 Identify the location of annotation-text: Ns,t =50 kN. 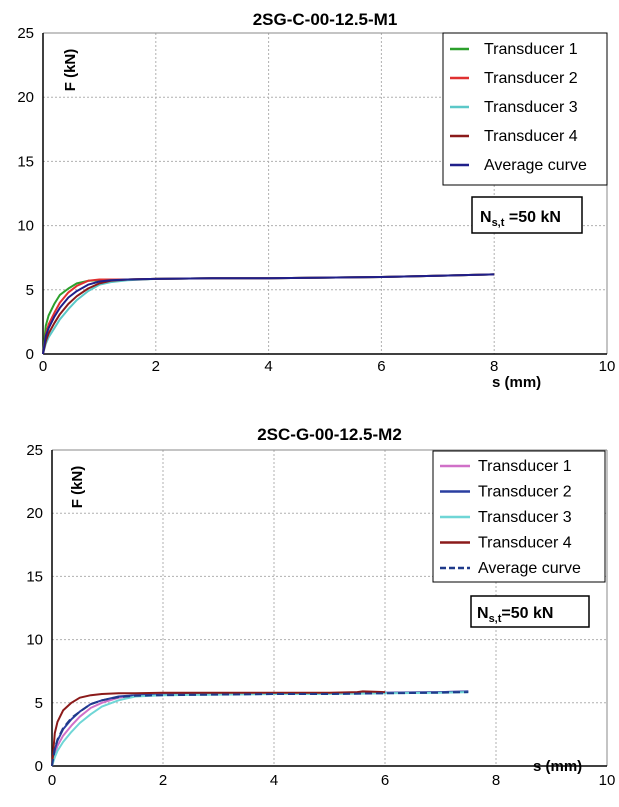
(520, 219).